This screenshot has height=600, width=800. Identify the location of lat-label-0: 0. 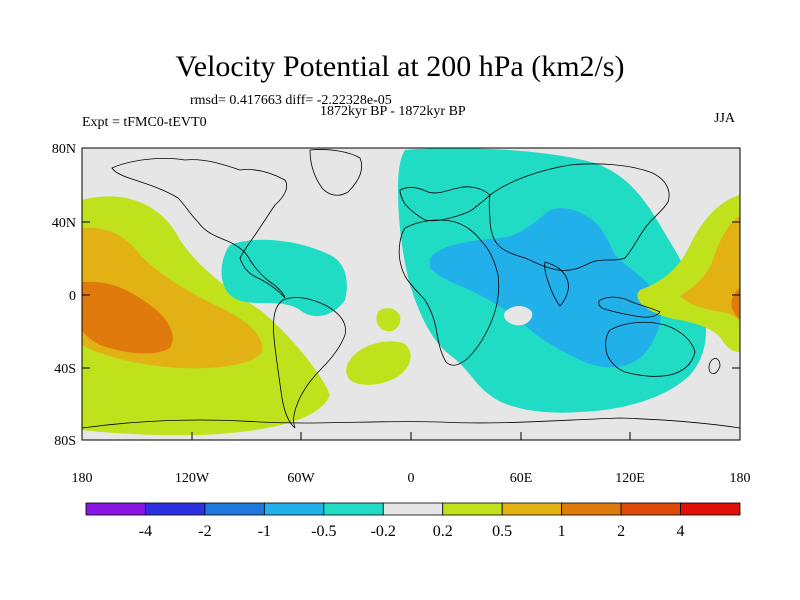
(72, 296).